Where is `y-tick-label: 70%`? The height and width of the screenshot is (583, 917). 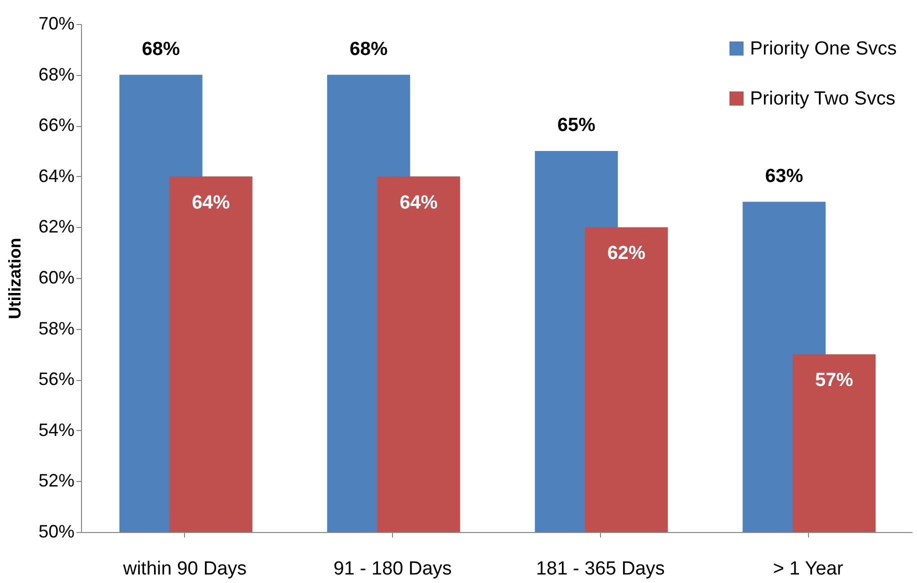
y-tick-label: 70% is located at coordinates (56, 24).